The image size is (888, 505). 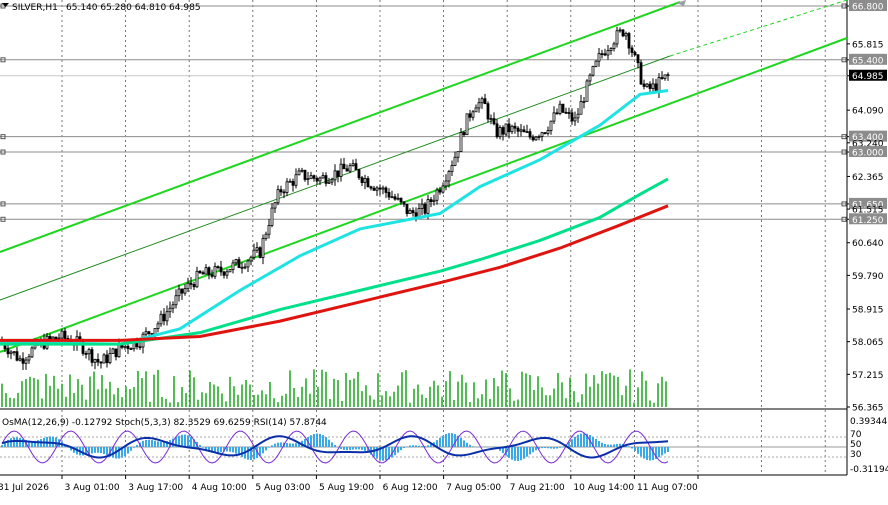 I want to click on price-tag-label: 63.000, so click(x=868, y=154).